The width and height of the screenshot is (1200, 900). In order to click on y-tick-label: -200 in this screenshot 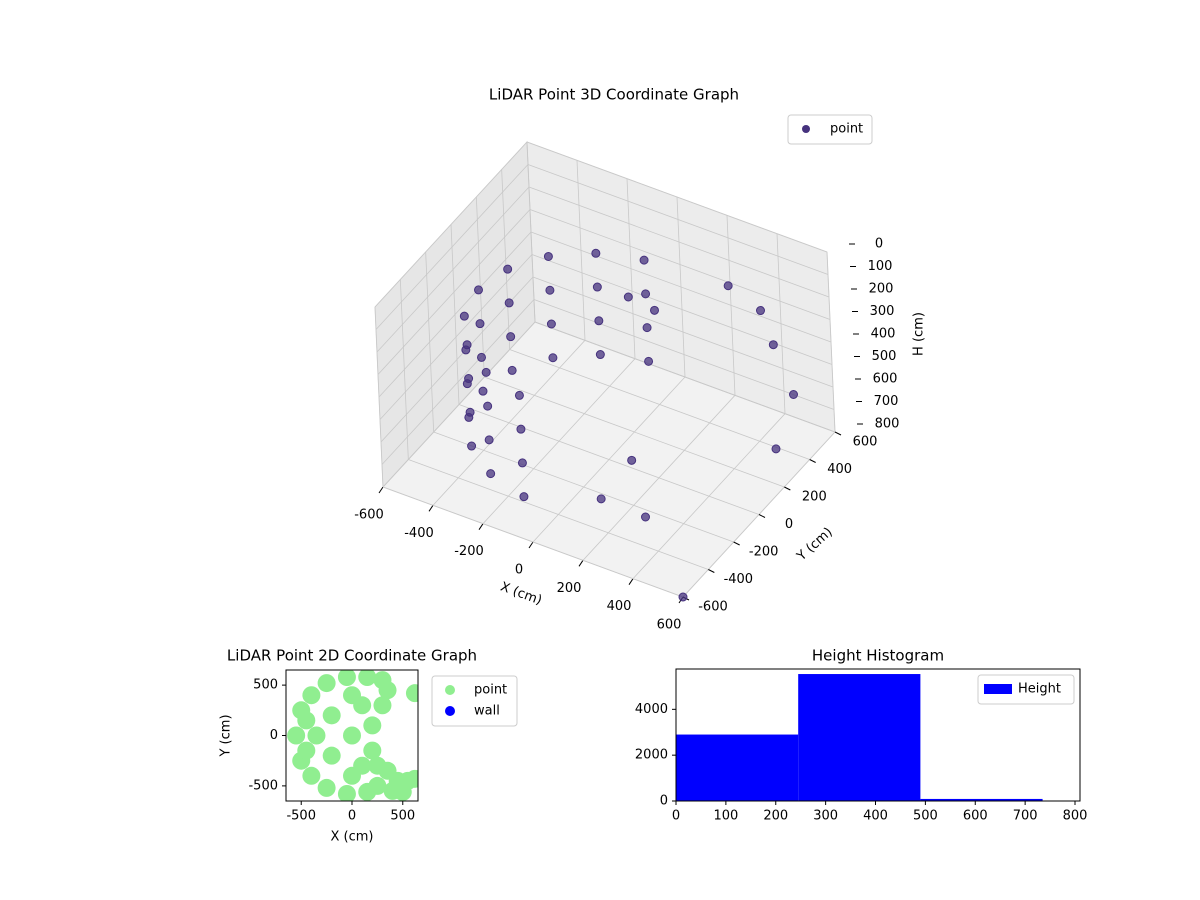, I will do `click(764, 552)`.